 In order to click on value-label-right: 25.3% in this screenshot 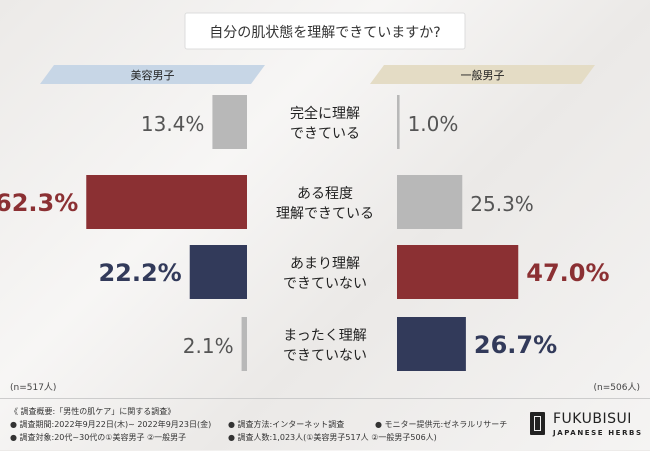, I will do `click(502, 204)`.